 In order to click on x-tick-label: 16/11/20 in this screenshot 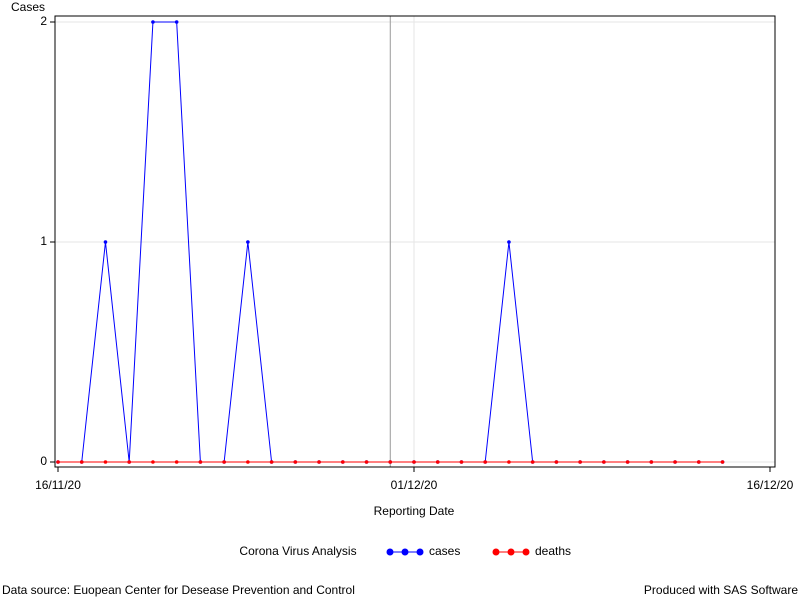, I will do `click(58, 485)`.